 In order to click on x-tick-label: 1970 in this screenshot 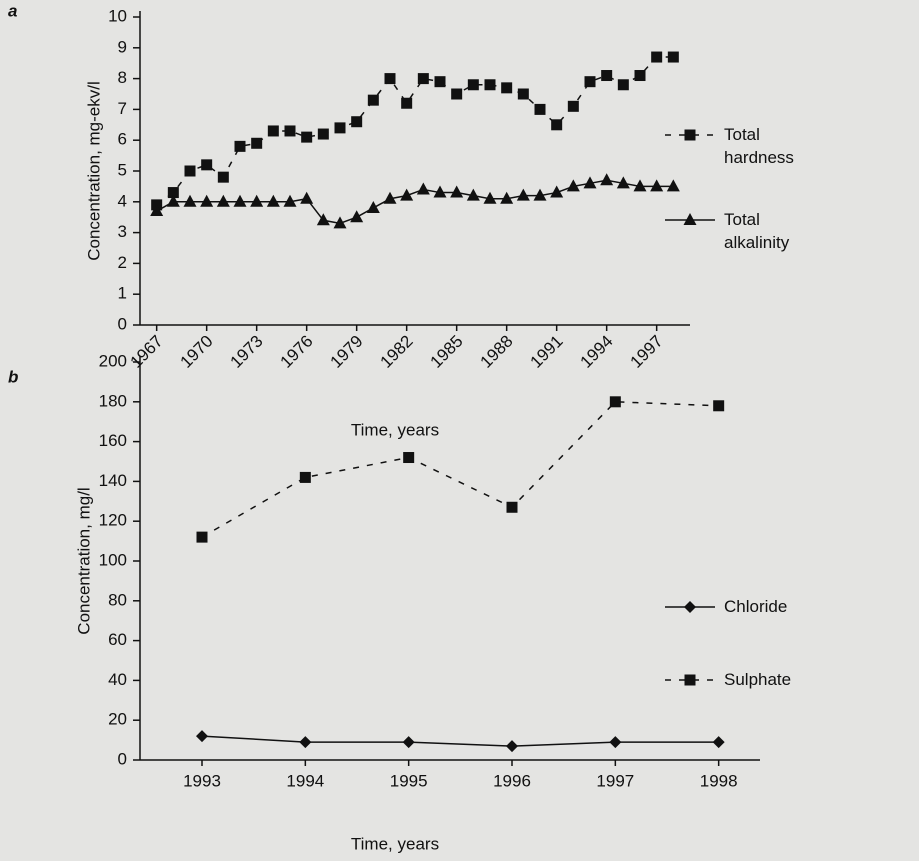, I will do `click(196, 352)`.